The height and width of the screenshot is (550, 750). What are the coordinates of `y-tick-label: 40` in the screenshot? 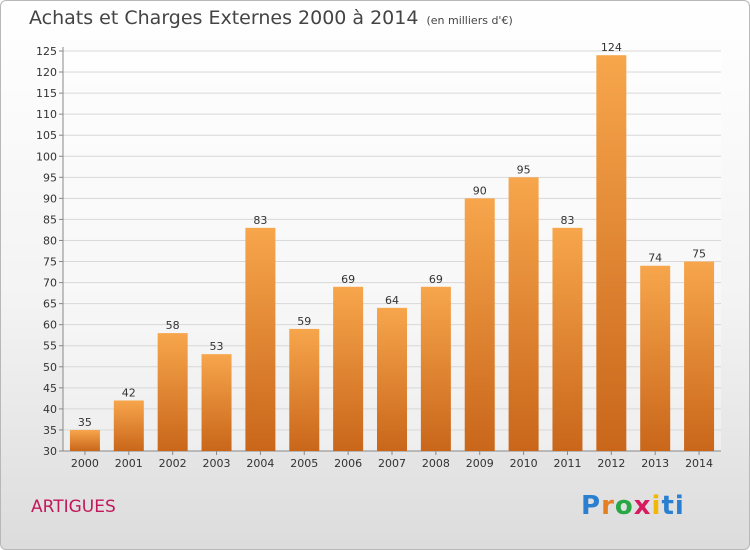 It's located at (50, 409).